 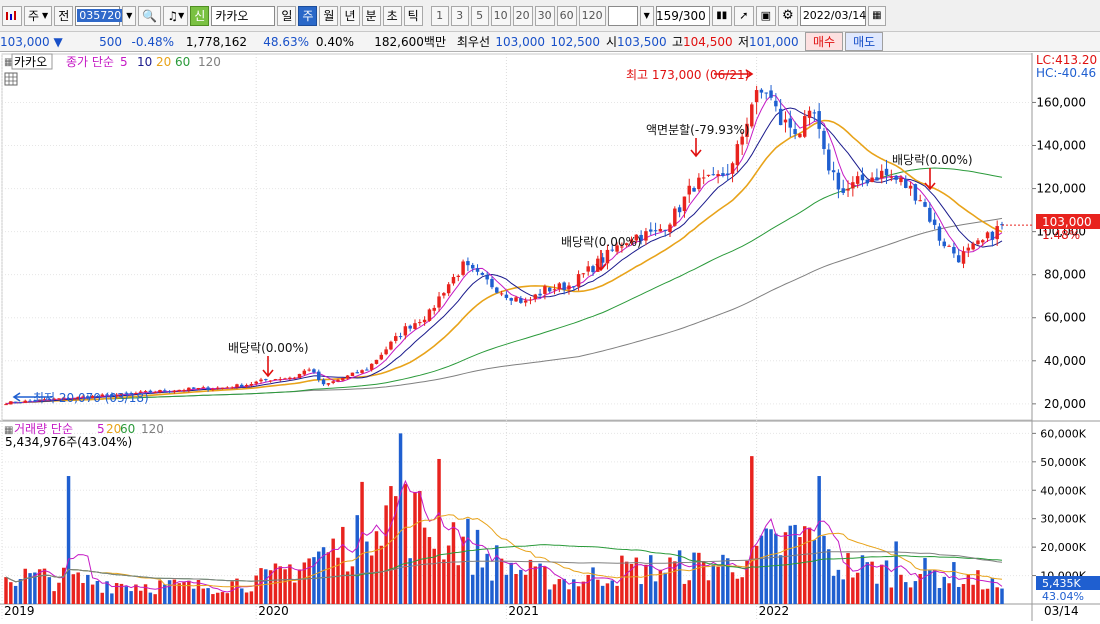 What do you see at coordinates (413, 15) in the screenshot?
I see `period-tick: 틱` at bounding box center [413, 15].